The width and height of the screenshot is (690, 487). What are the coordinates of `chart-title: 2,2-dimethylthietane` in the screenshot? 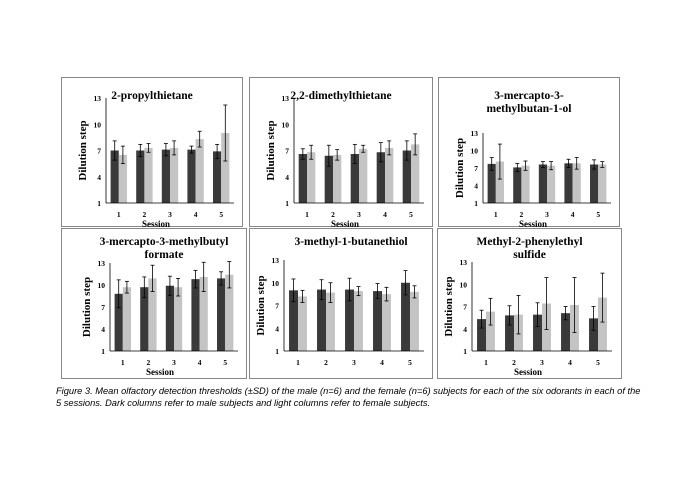 It's located at (341, 96).